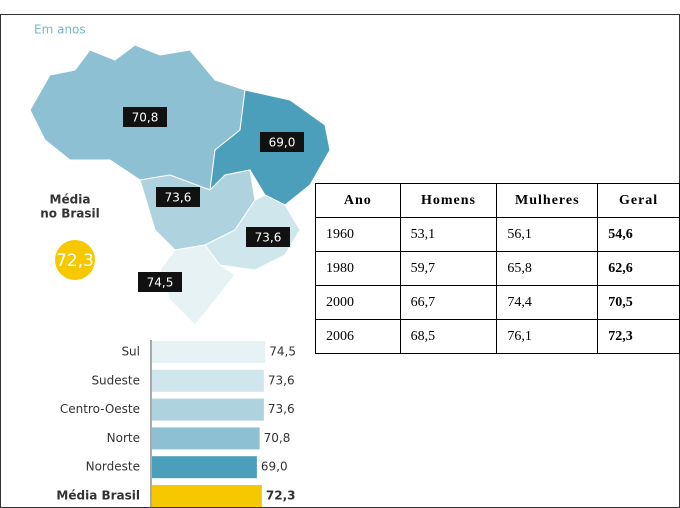 The image size is (680, 508). Describe the element at coordinates (130, 352) in the screenshot. I see `category-label: Sul` at that location.